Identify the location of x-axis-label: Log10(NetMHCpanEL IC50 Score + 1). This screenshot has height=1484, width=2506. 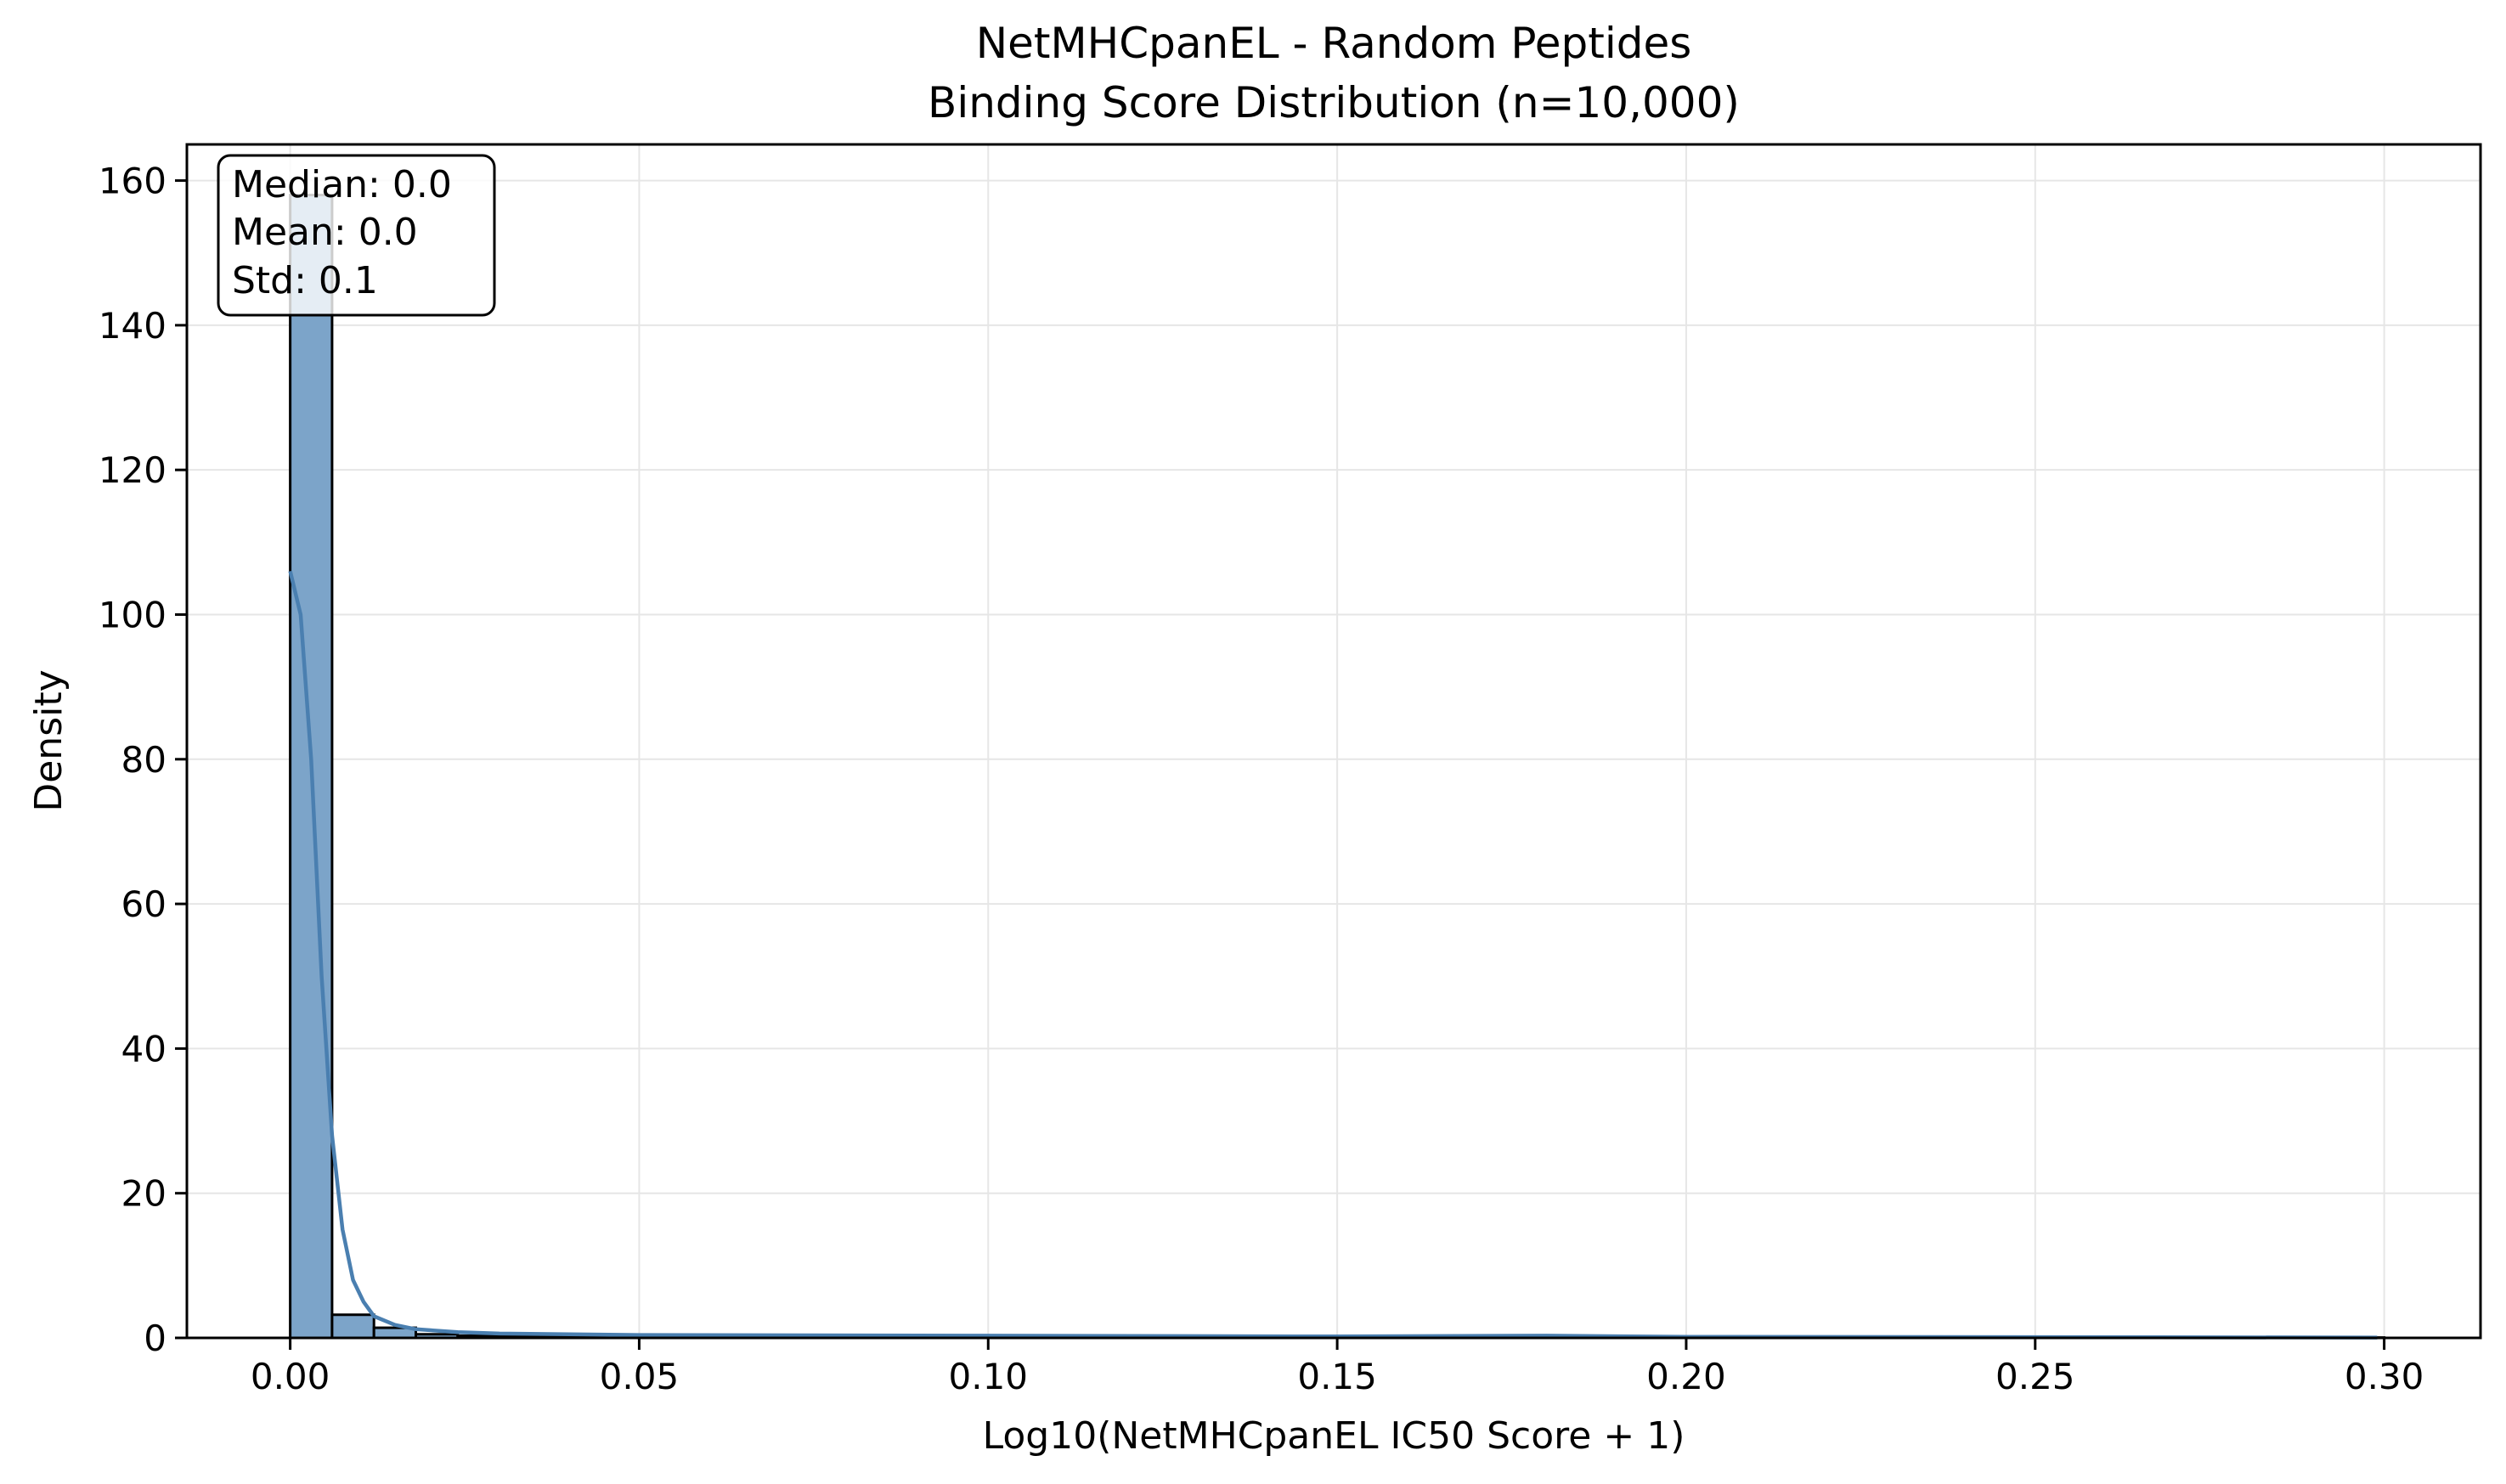
(1334, 1436).